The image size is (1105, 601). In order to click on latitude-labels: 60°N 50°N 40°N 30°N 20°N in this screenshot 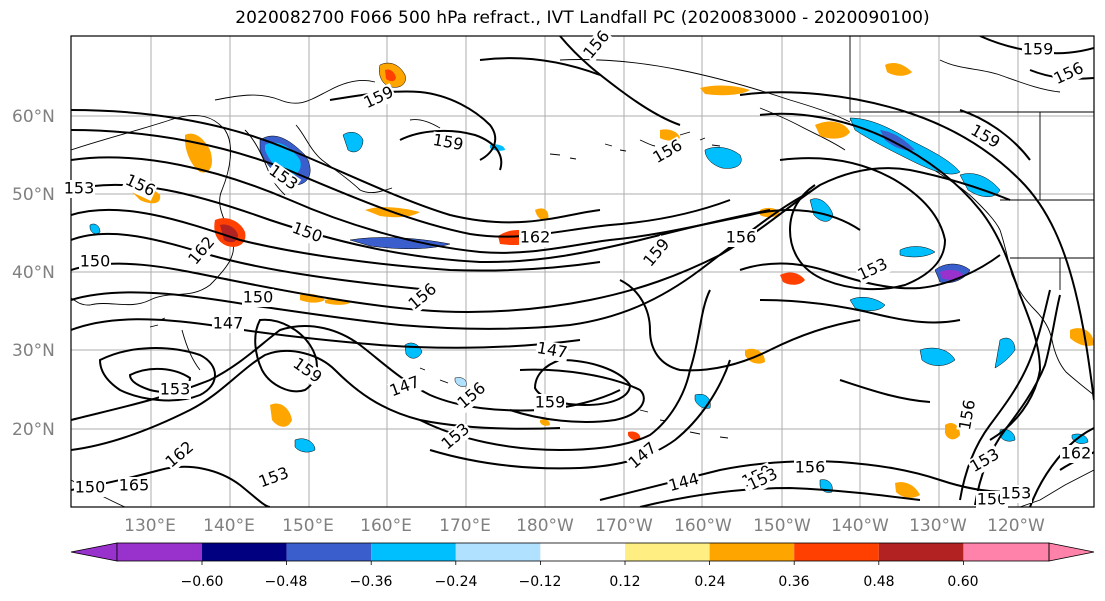, I will do `click(33, 273)`.